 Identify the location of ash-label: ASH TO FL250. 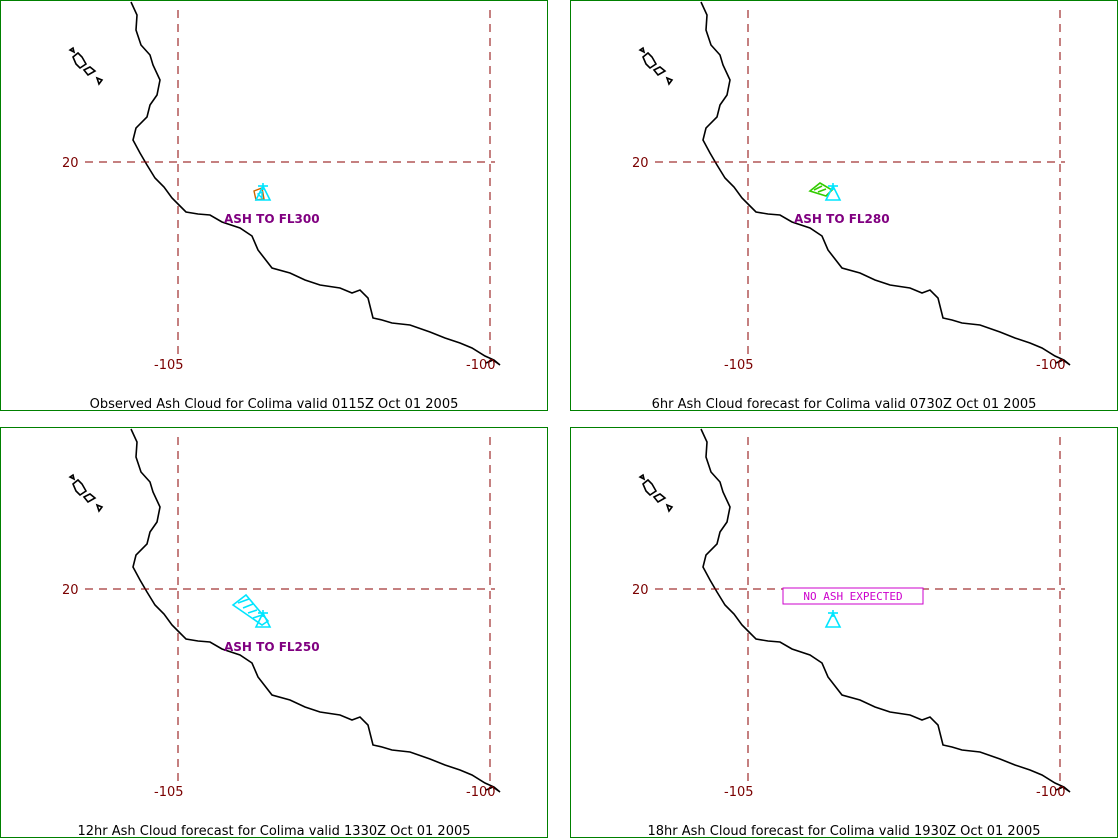
(272, 647).